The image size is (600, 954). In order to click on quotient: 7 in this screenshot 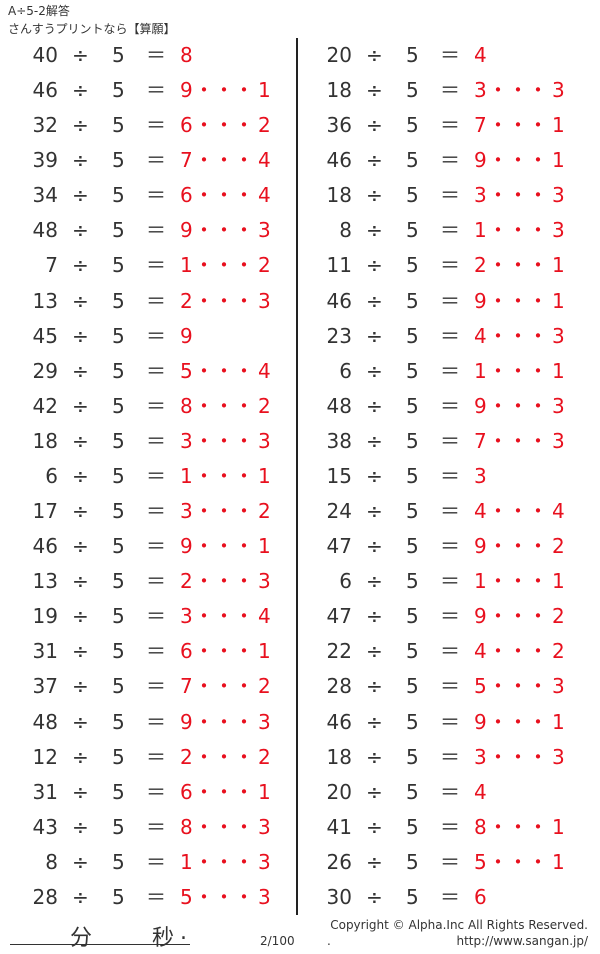, I will do `click(186, 686)`.